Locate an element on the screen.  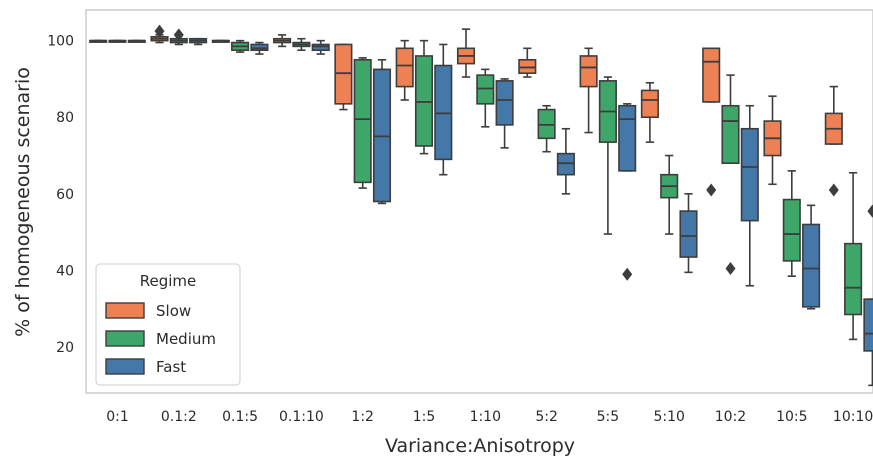
x-tick-label: 0:1 is located at coordinates (117, 417).